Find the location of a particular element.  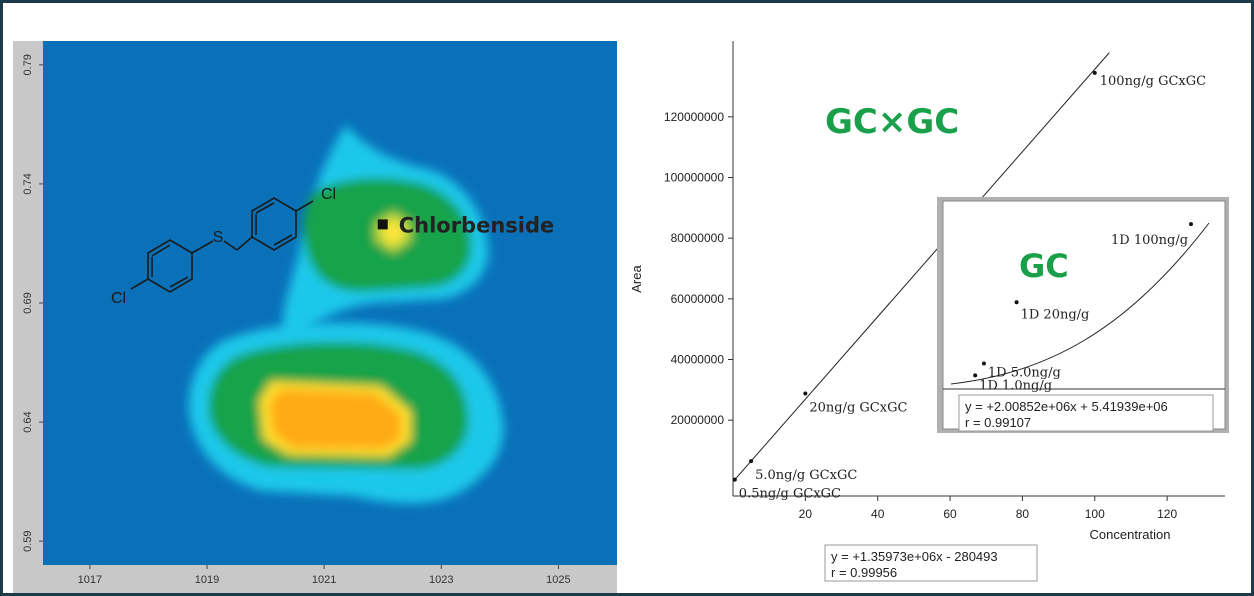

y-tick-label: 20000000 is located at coordinates (698, 420).